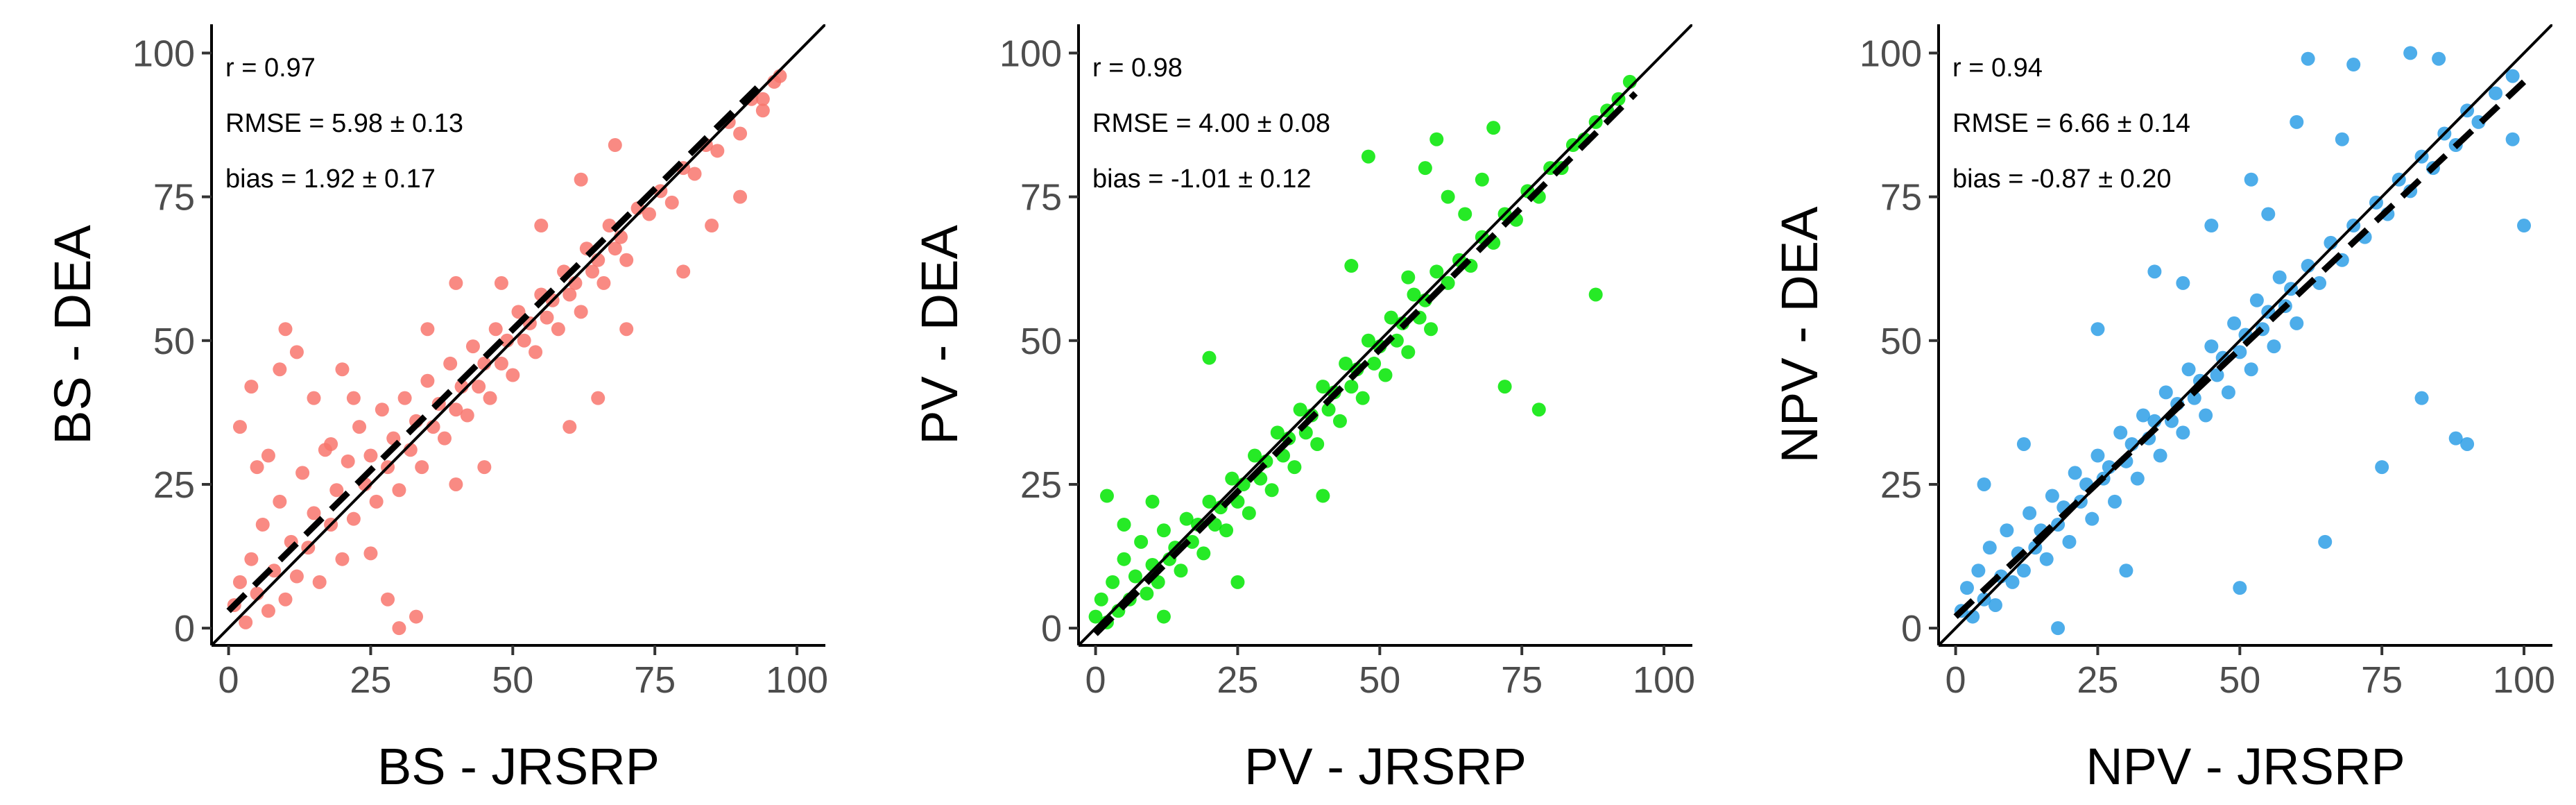 Image resolution: width=2576 pixels, height=805 pixels. What do you see at coordinates (2382, 680) in the screenshot?
I see `x-tick-label: 75` at bounding box center [2382, 680].